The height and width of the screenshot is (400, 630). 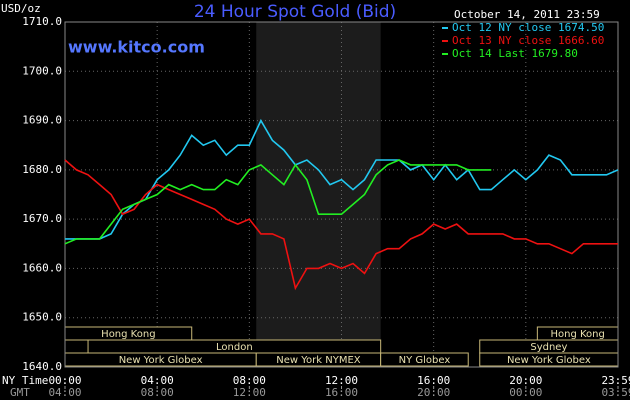 What do you see at coordinates (433, 392) in the screenshot?
I see `x2-tick-label: 20:00` at bounding box center [433, 392].